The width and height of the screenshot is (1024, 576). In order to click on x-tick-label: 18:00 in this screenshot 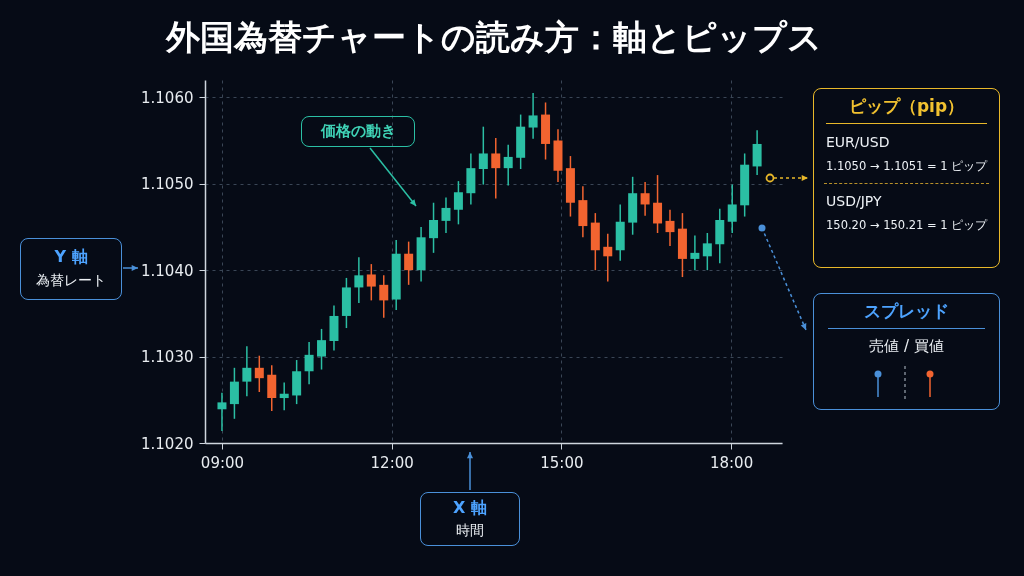, I will do `click(731, 462)`.